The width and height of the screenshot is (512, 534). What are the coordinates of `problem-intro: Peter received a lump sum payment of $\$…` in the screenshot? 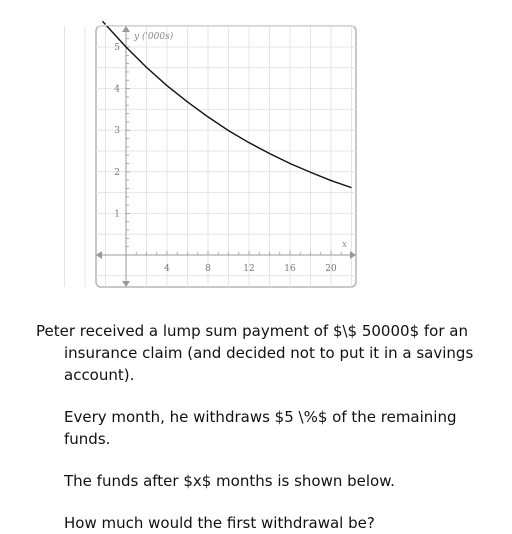 It's located at (255, 353).